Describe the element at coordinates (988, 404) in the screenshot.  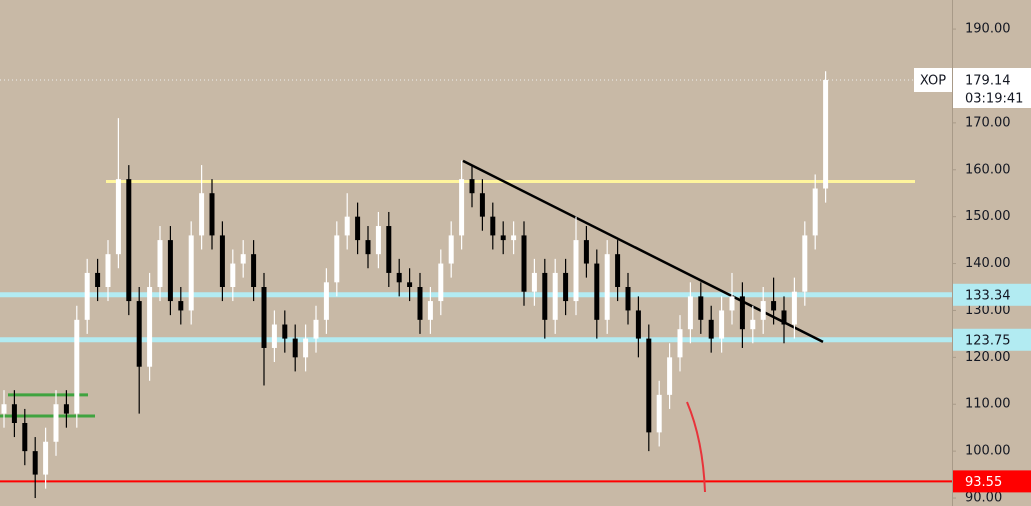
I see `y-tick-label: 110.00` at that location.